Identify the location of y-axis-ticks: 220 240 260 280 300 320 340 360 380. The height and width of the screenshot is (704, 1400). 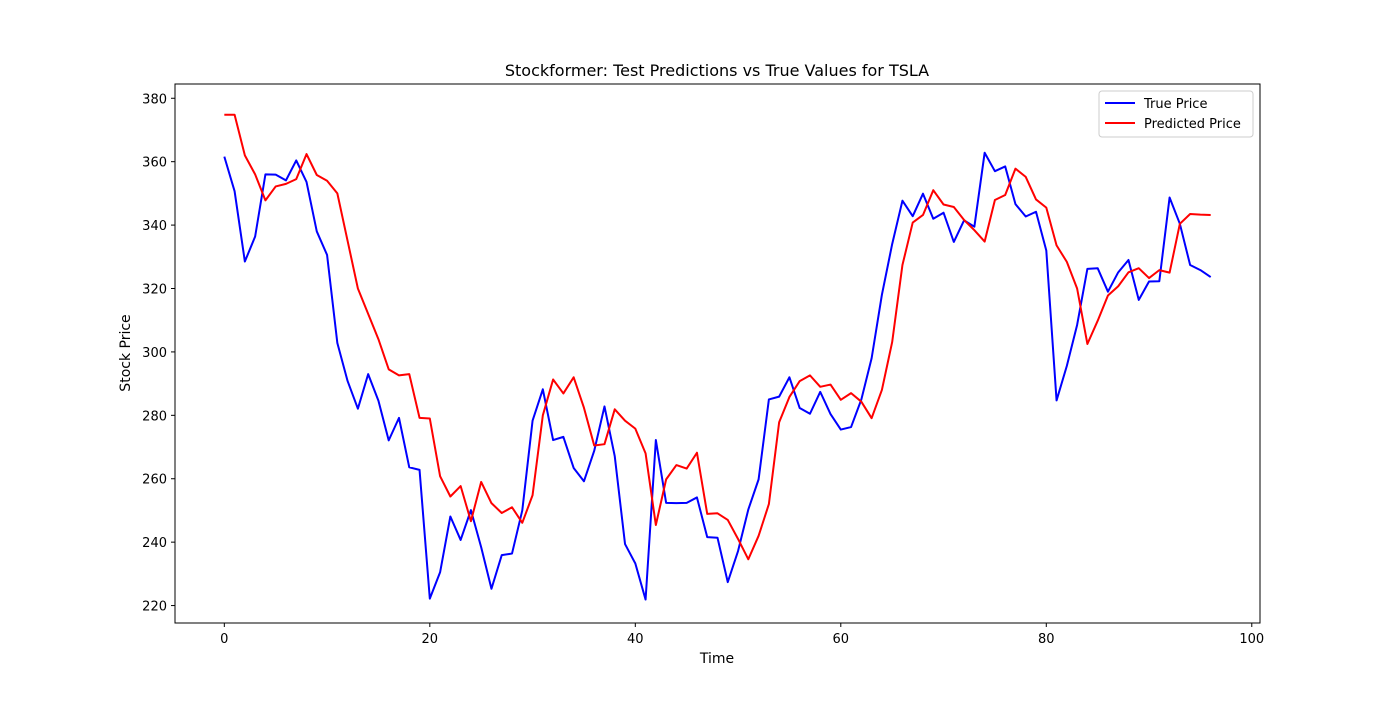
(158, 353).